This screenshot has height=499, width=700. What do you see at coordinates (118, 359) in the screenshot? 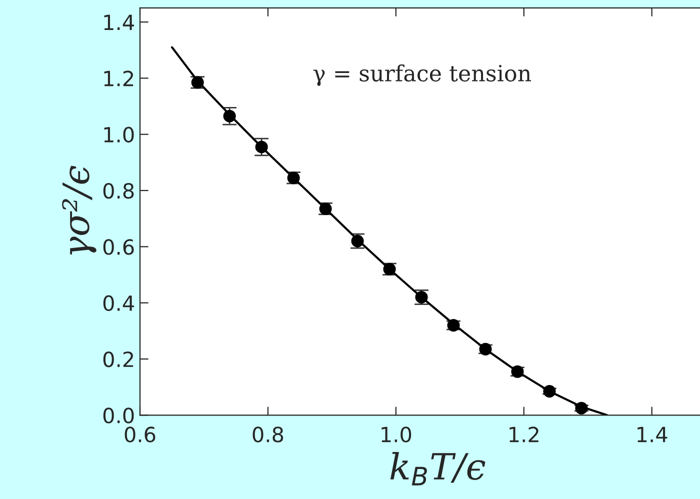
I see `y-tick-label: 0.2` at bounding box center [118, 359].